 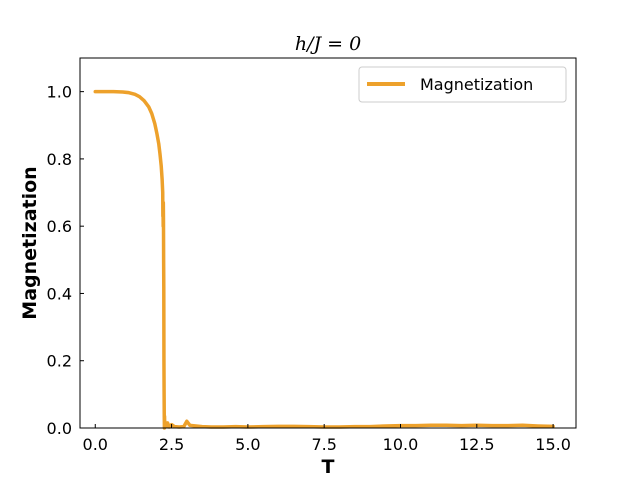 What do you see at coordinates (30, 242) in the screenshot?
I see `y-axis-label: Magnetization` at bounding box center [30, 242].